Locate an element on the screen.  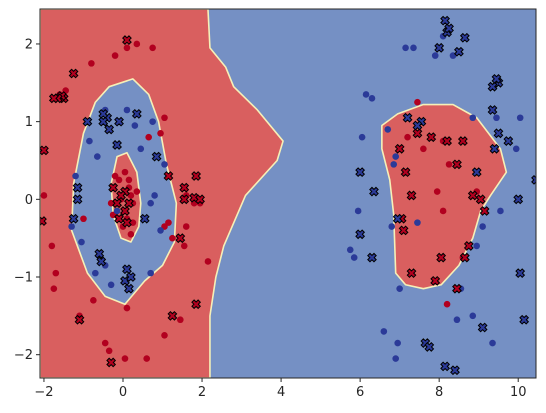
y-tick-label: 0 is located at coordinates (29, 200).